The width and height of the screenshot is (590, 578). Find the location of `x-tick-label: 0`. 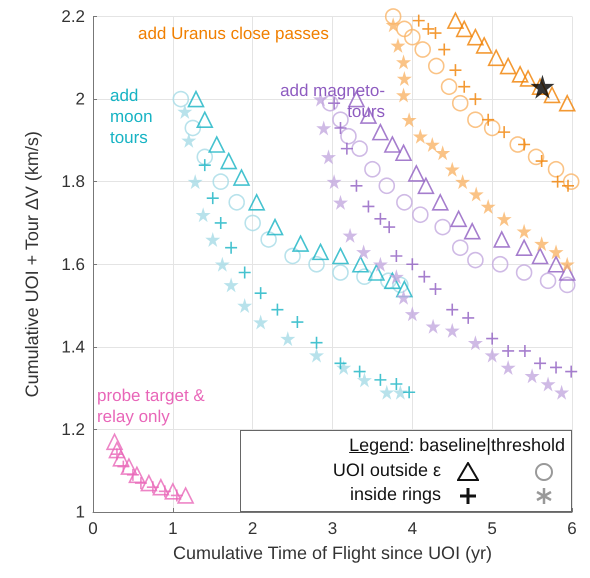

x-tick-label: 0 is located at coordinates (93, 528).